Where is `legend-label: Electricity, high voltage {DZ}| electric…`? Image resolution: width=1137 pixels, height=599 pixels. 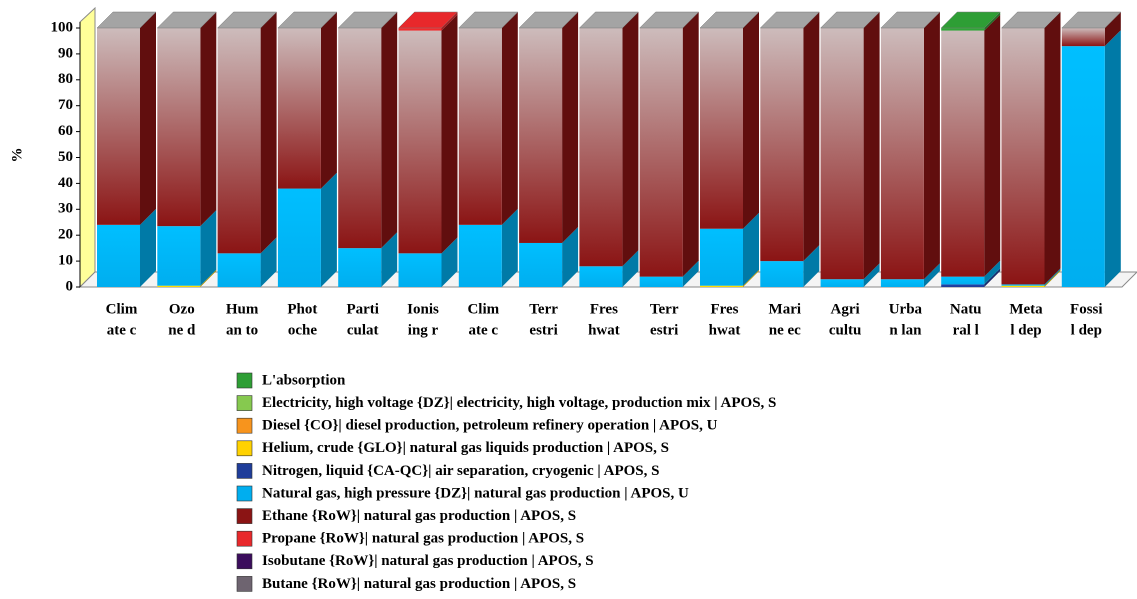 legend-label: Electricity, high voltage {DZ}| electric… is located at coordinates (519, 403).